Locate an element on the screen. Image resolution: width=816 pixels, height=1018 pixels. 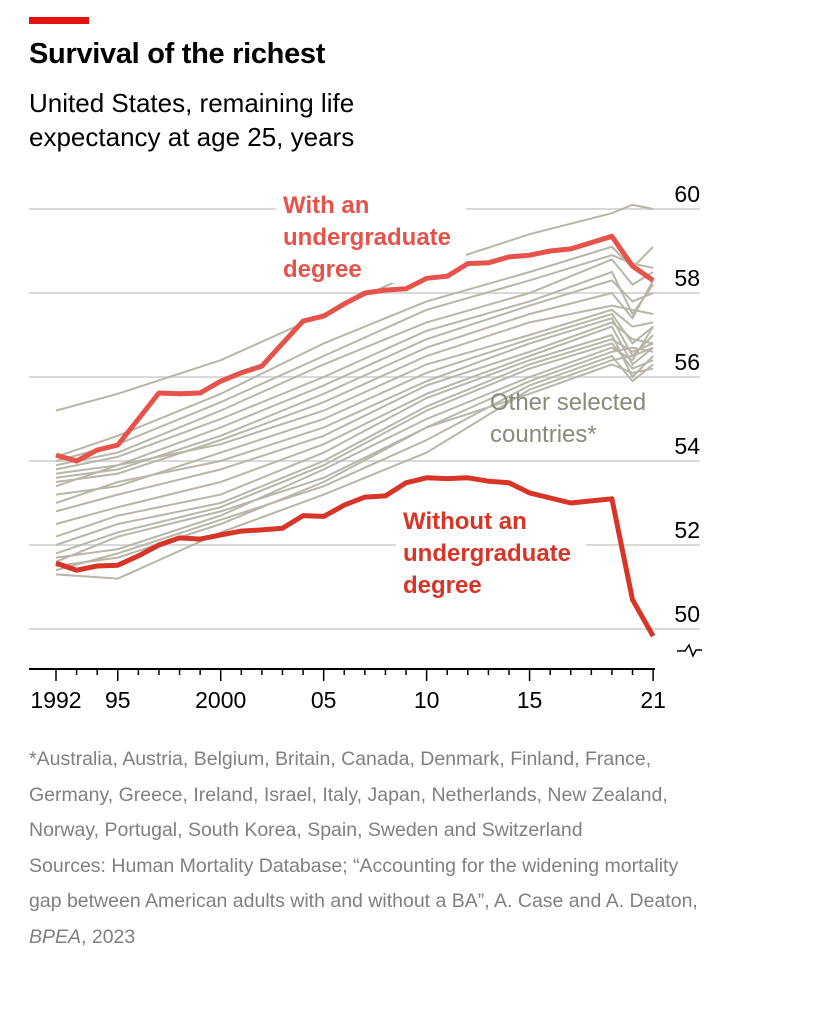
countries-label: countries* is located at coordinates (543, 434).